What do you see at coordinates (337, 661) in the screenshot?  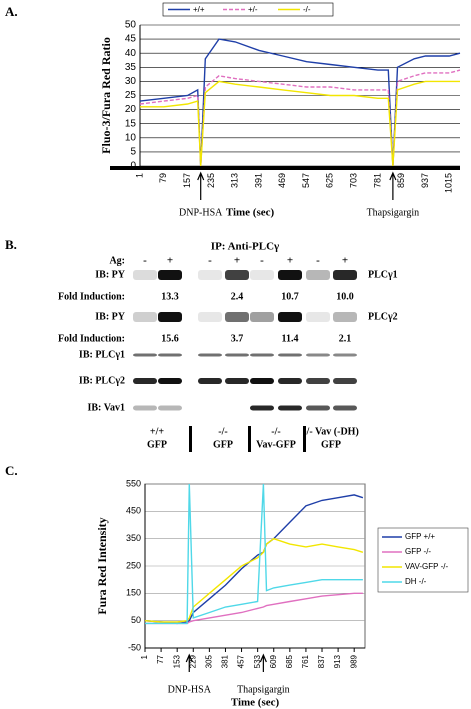 I see `x-tick-label: 913` at bounding box center [337, 661].